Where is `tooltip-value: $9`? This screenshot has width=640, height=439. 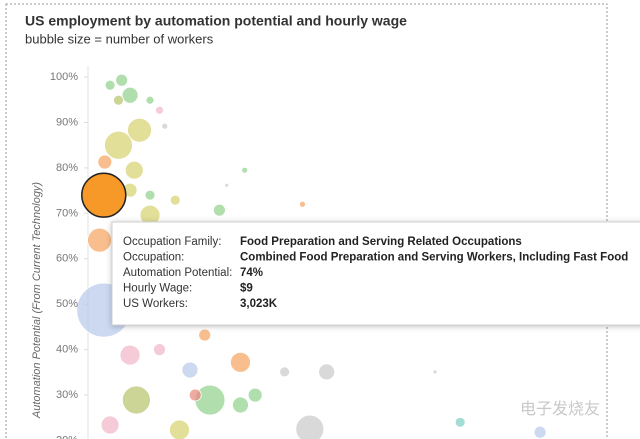 tooltip-value: $9 is located at coordinates (246, 289).